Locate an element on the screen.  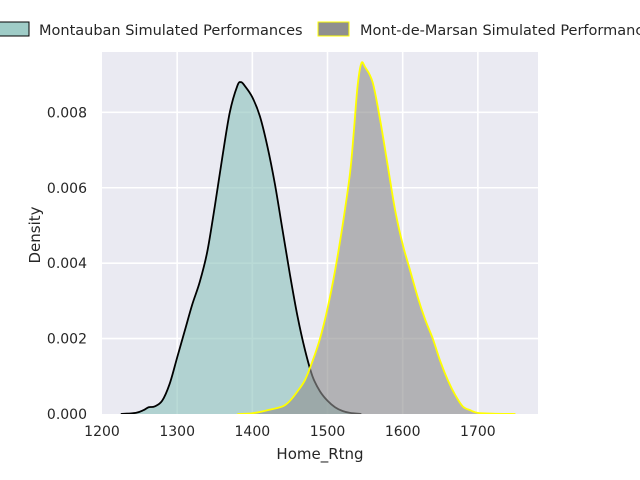
x-tick-label: 1400 is located at coordinates (253, 432).